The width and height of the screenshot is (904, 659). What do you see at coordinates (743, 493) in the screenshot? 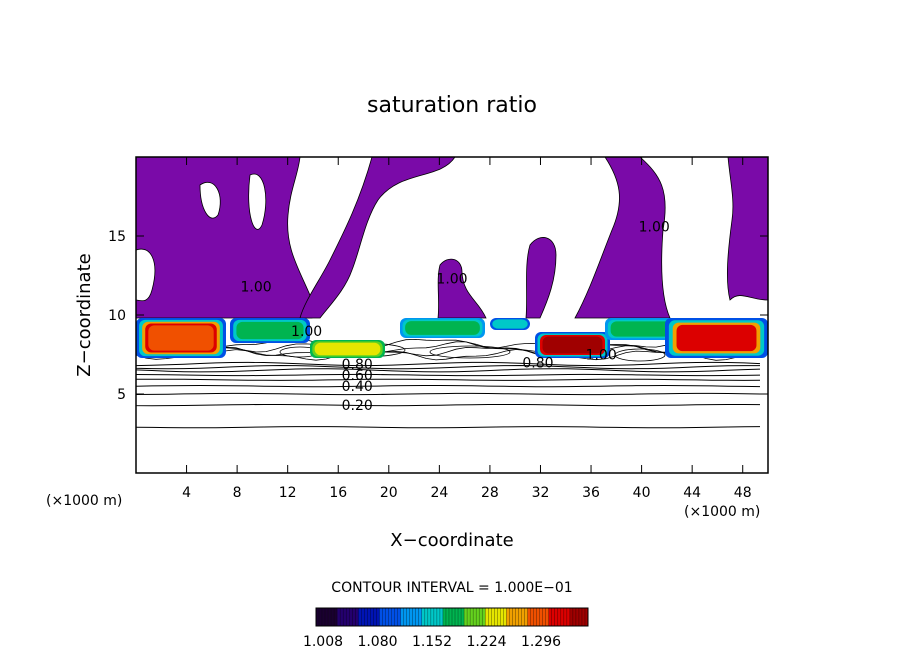
I see `x-tick-label: 48` at bounding box center [743, 493].